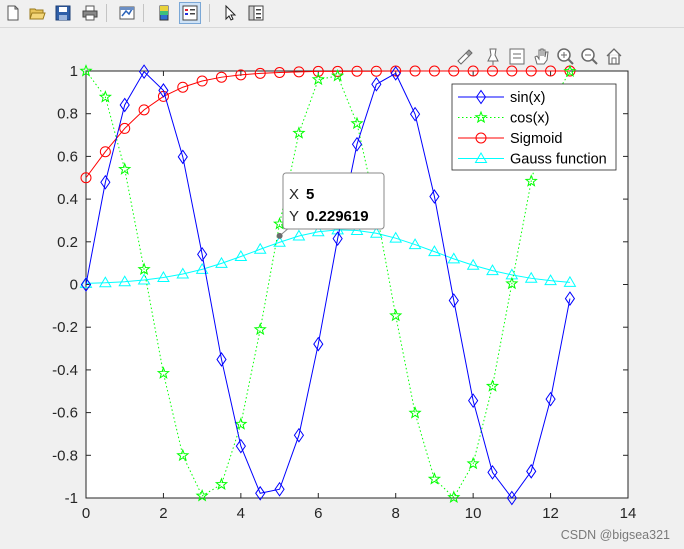 This screenshot has height=549, width=684. I want to click on y-tick-label: -1, so click(71, 498).